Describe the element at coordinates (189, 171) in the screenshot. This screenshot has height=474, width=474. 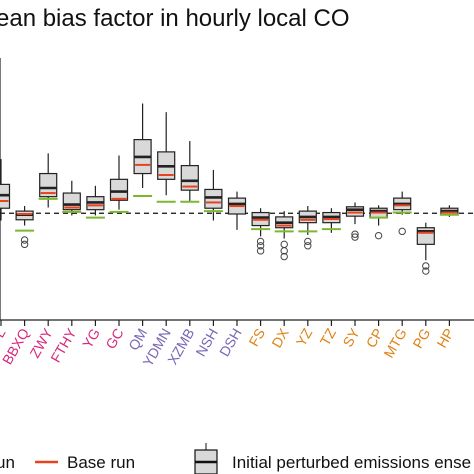
I see `box-xzmb` at that location.